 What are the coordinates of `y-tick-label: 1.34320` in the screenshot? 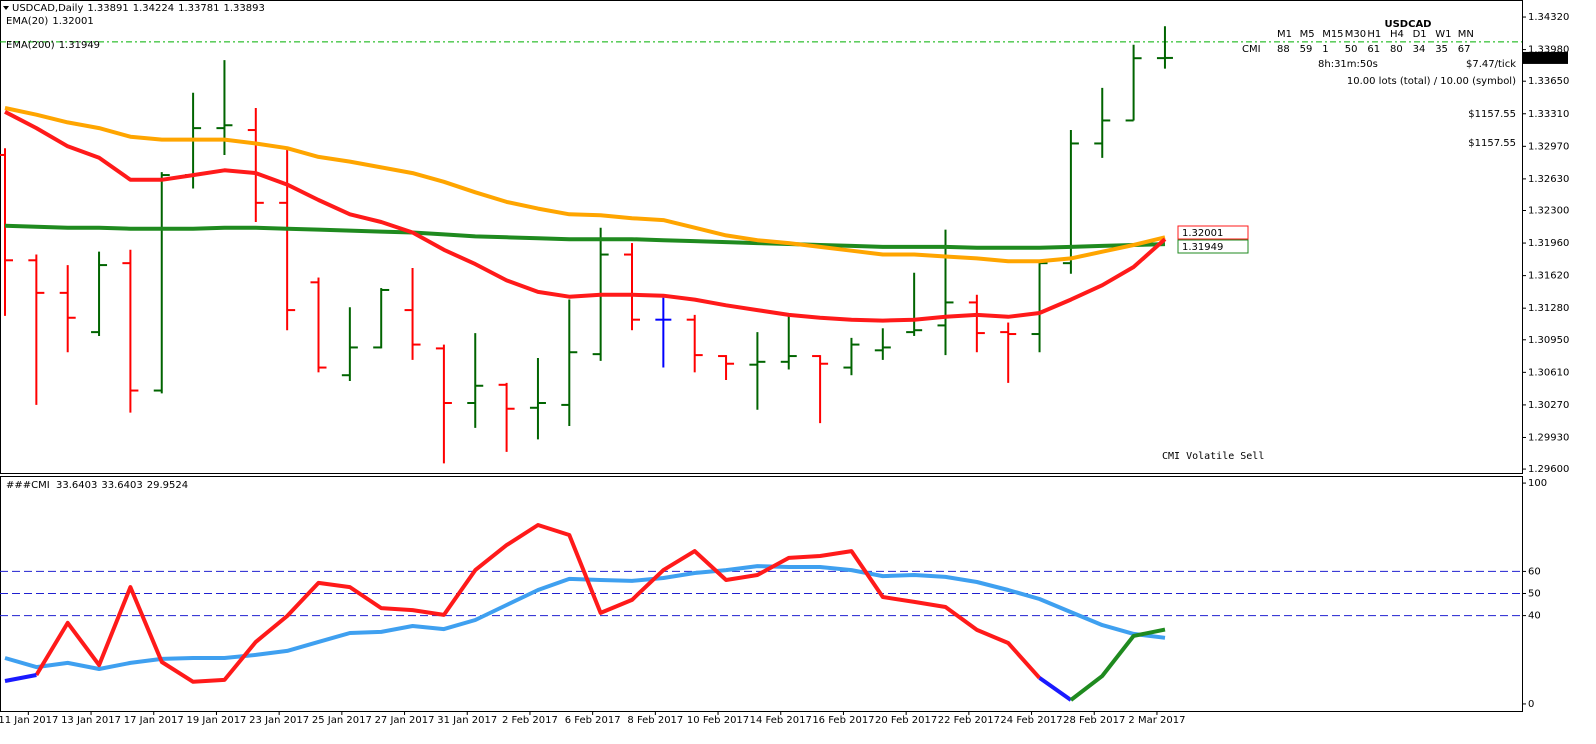 It's located at (1548, 17).